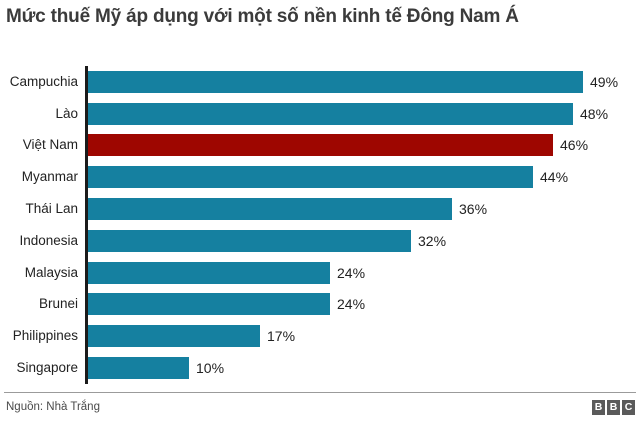  Describe the element at coordinates (51, 272) in the screenshot. I see `category-label: Malaysia` at that location.